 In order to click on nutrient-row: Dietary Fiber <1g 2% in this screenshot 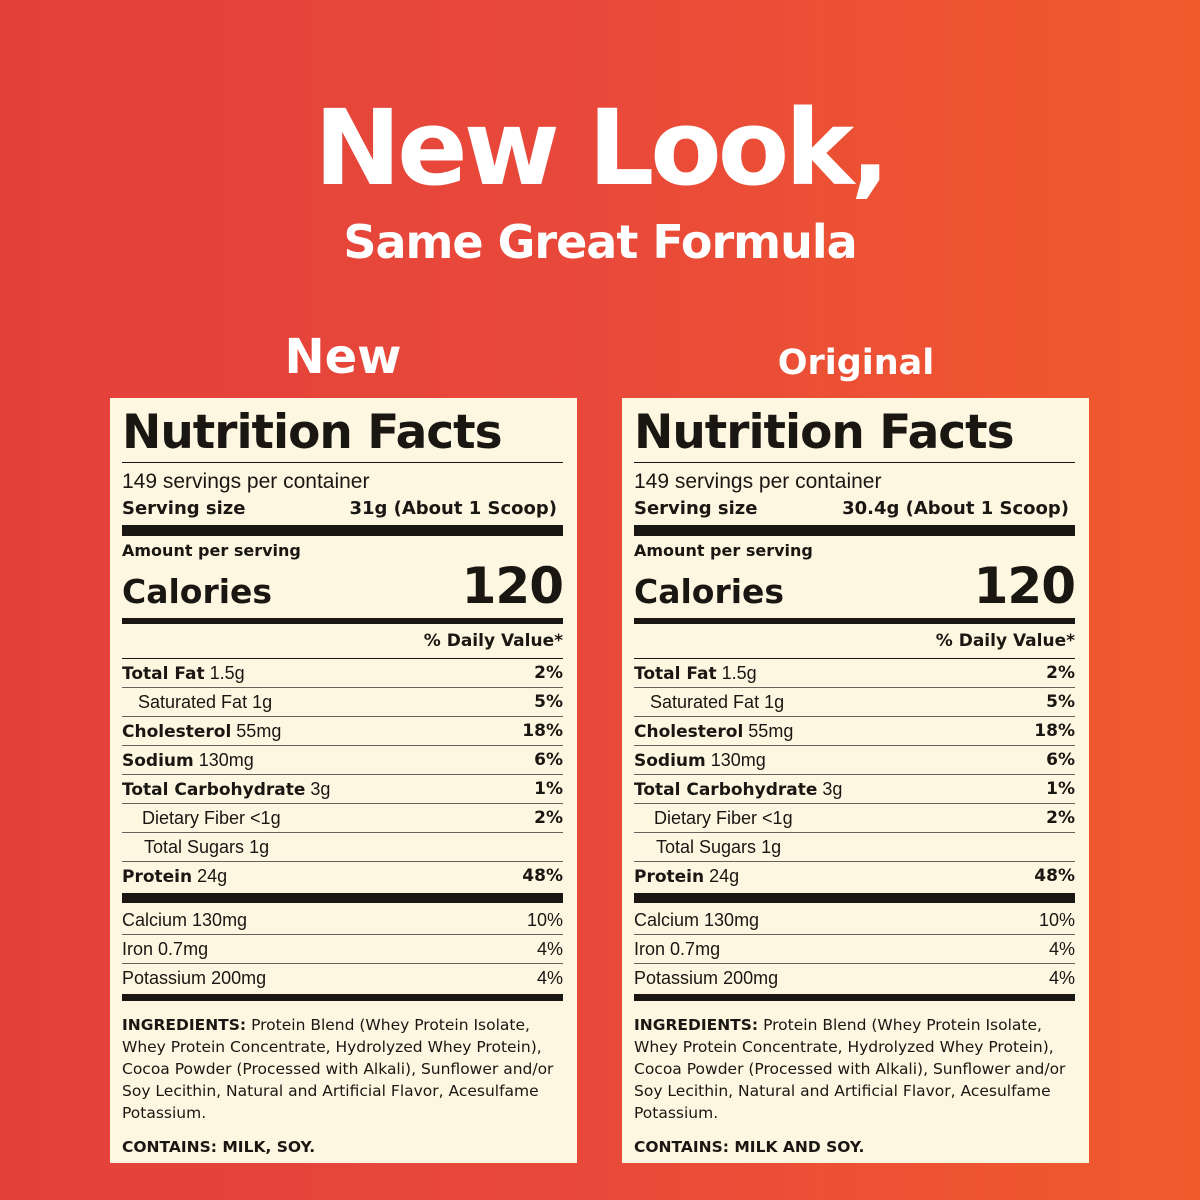, I will do `click(342, 818)`.